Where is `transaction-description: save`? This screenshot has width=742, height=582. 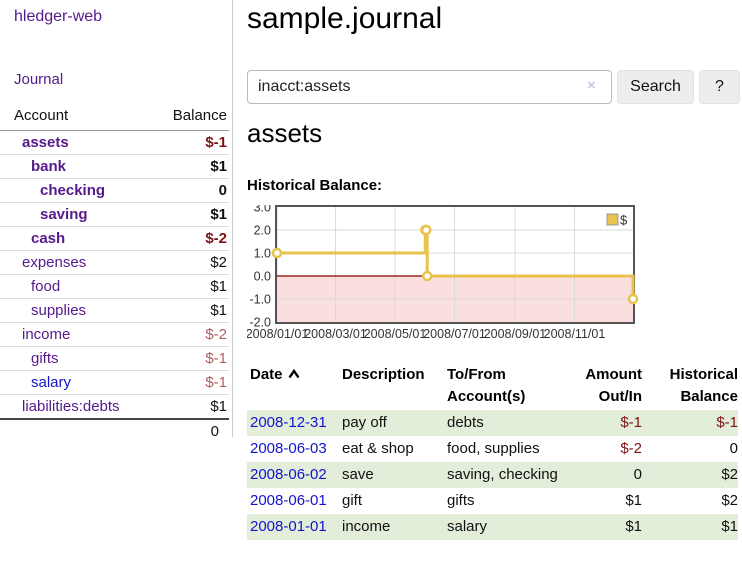
transaction-description: save is located at coordinates (358, 474).